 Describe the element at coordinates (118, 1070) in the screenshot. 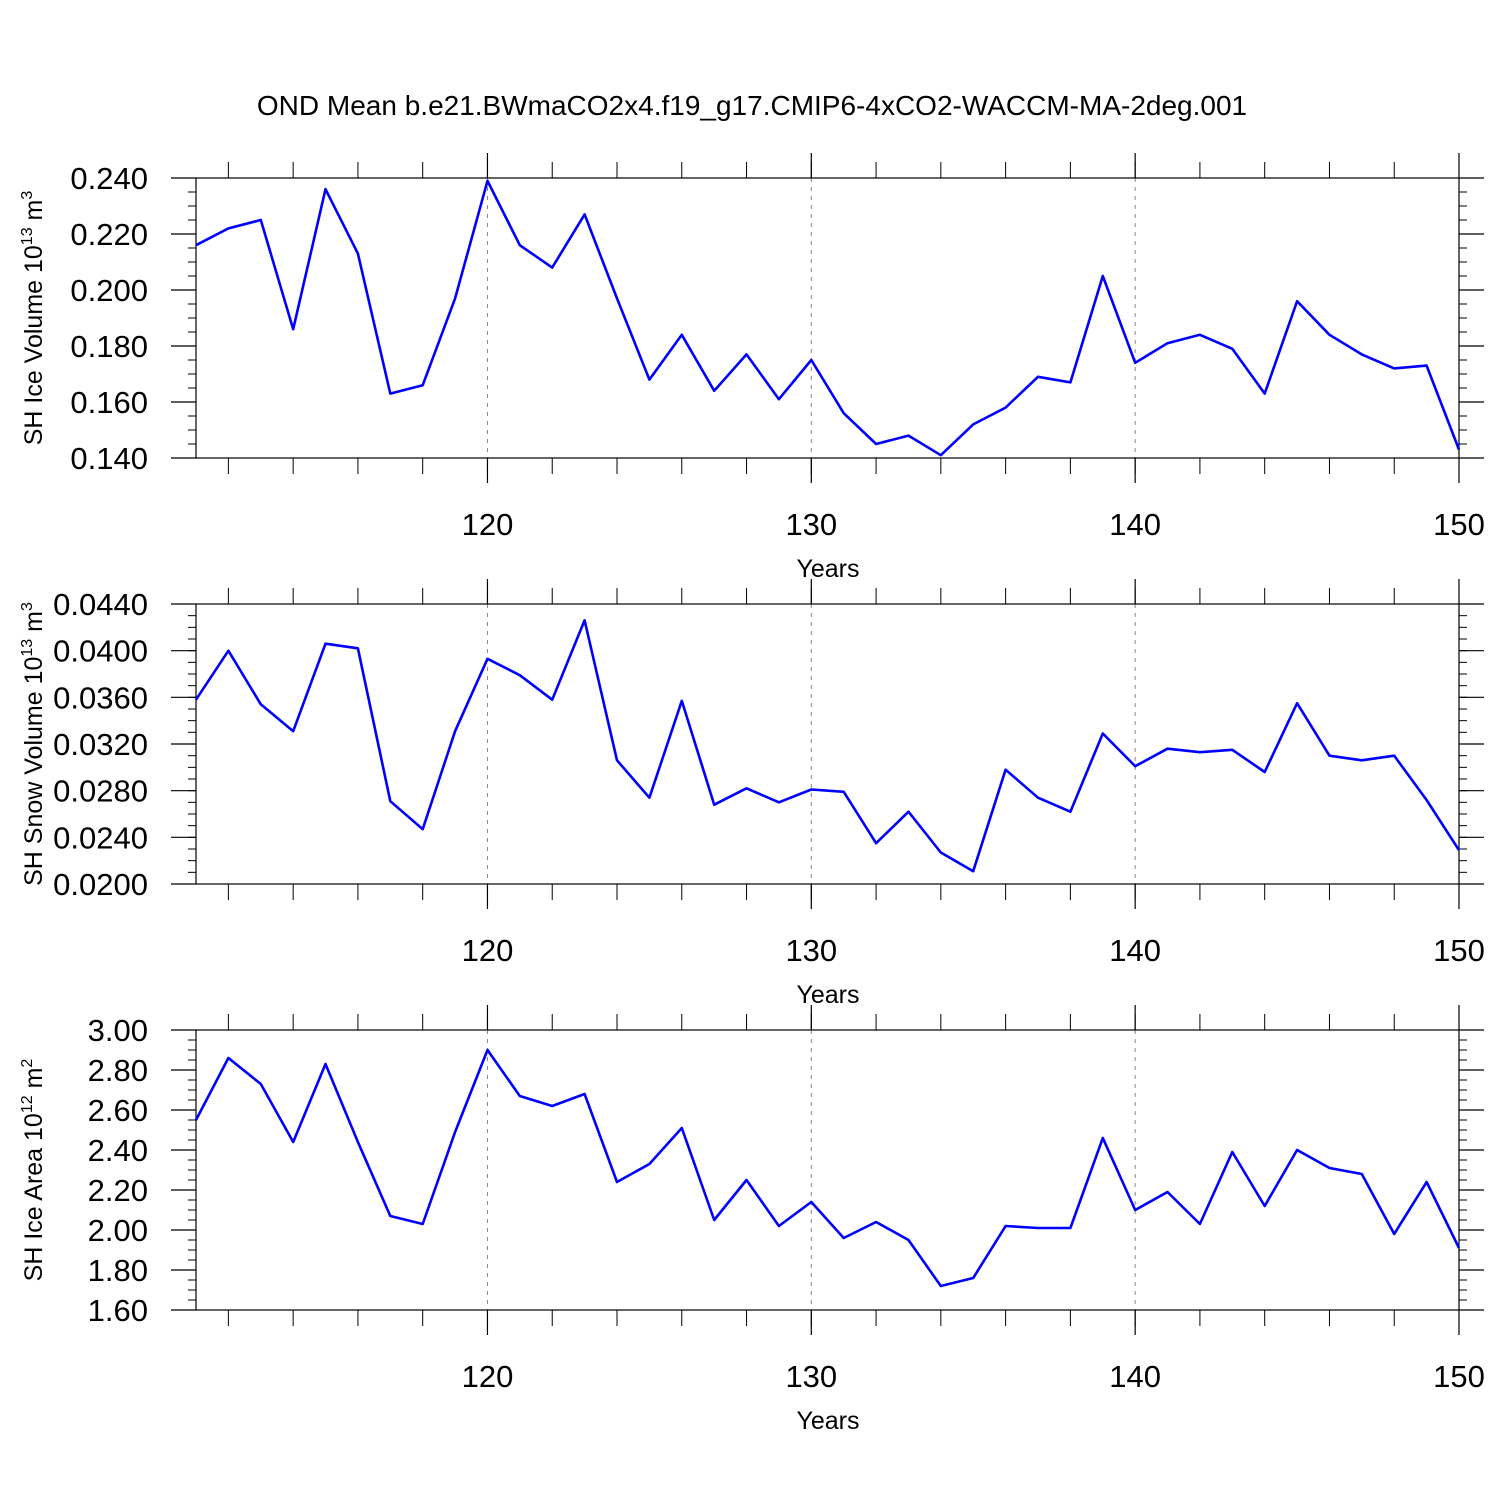

I see `y-tick-label: 2.80` at that location.